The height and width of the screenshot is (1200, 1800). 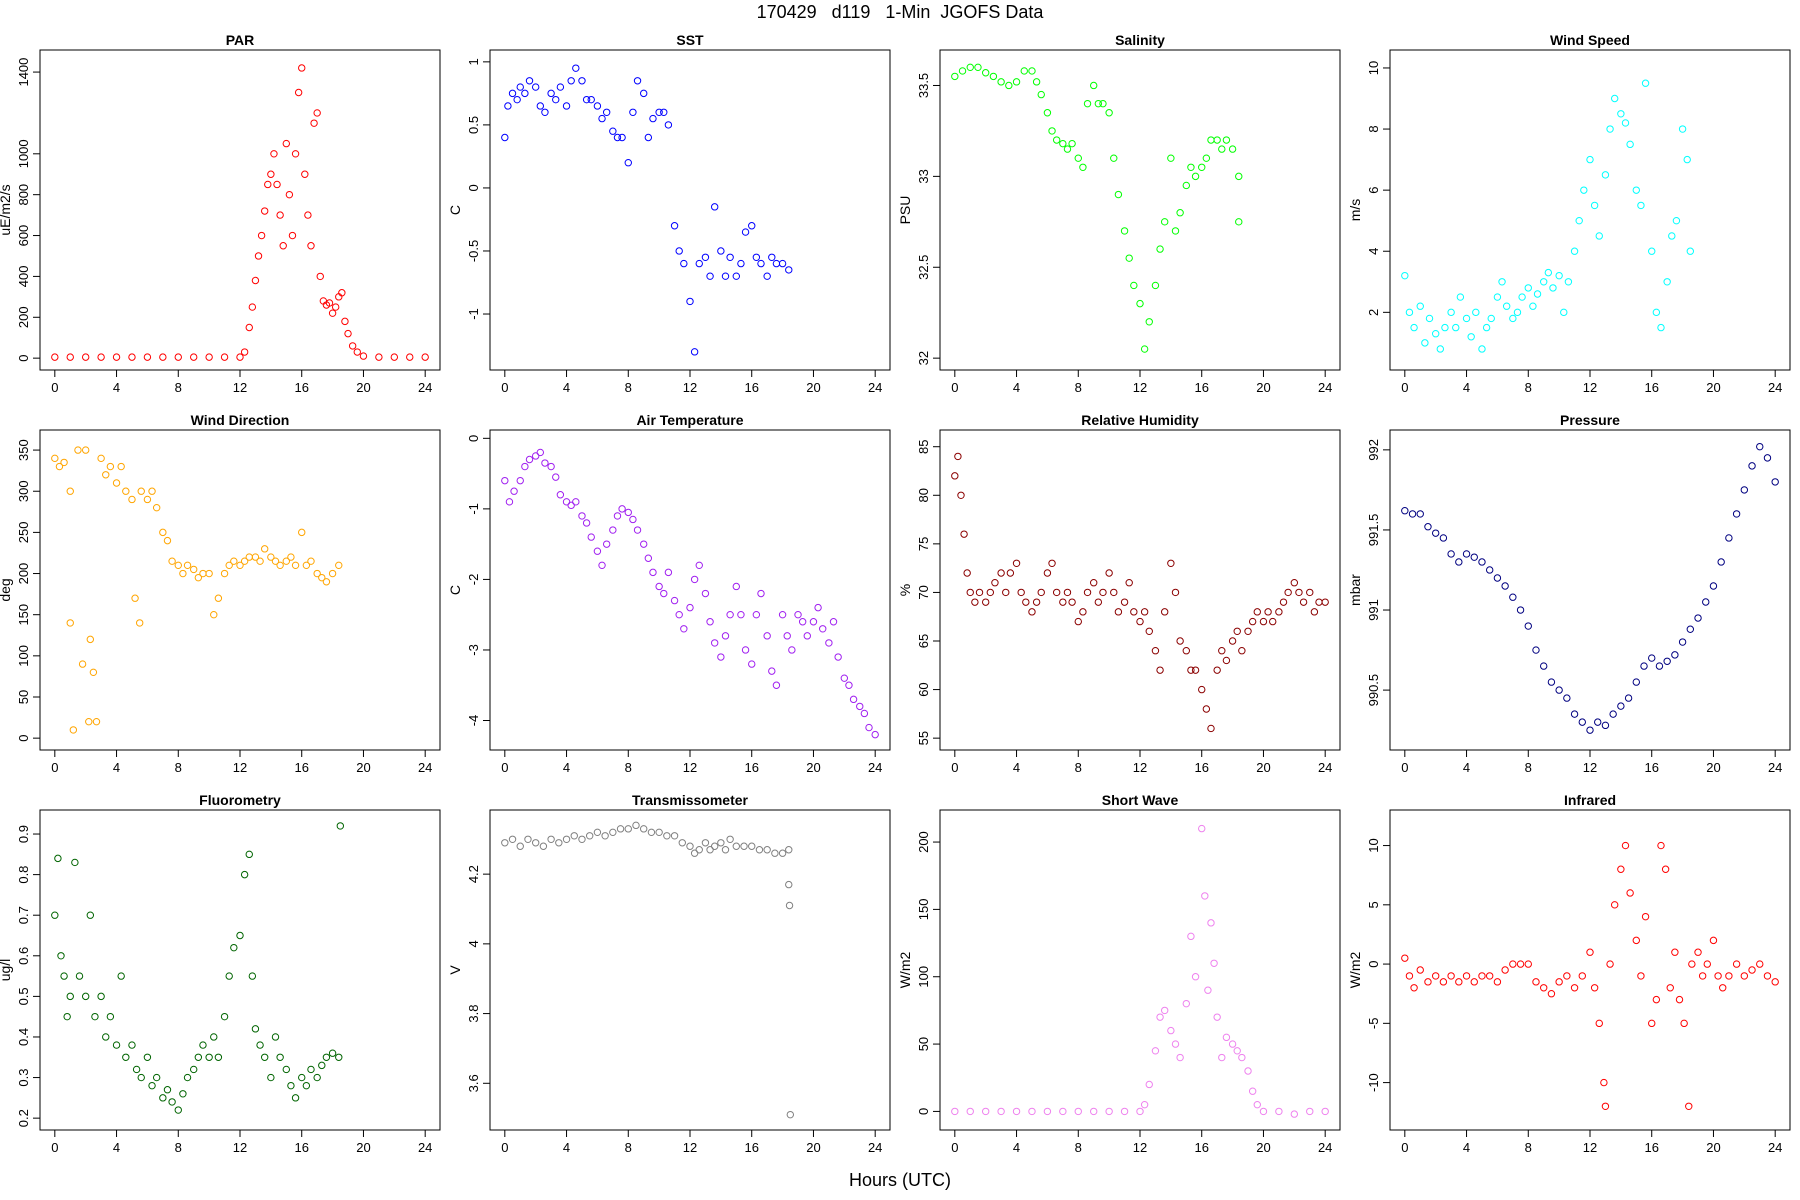 I want to click on y-tick-label: 80, so click(x=923, y=495).